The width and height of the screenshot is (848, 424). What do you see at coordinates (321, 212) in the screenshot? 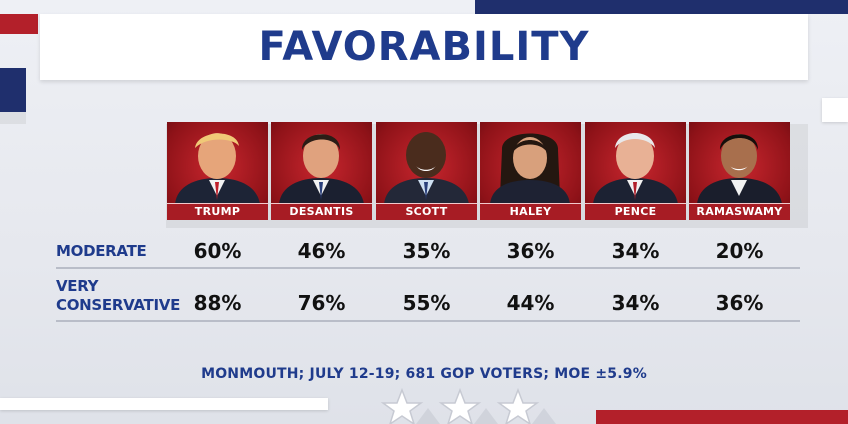
I see `candidate-name: DESANTIS` at bounding box center [321, 212].